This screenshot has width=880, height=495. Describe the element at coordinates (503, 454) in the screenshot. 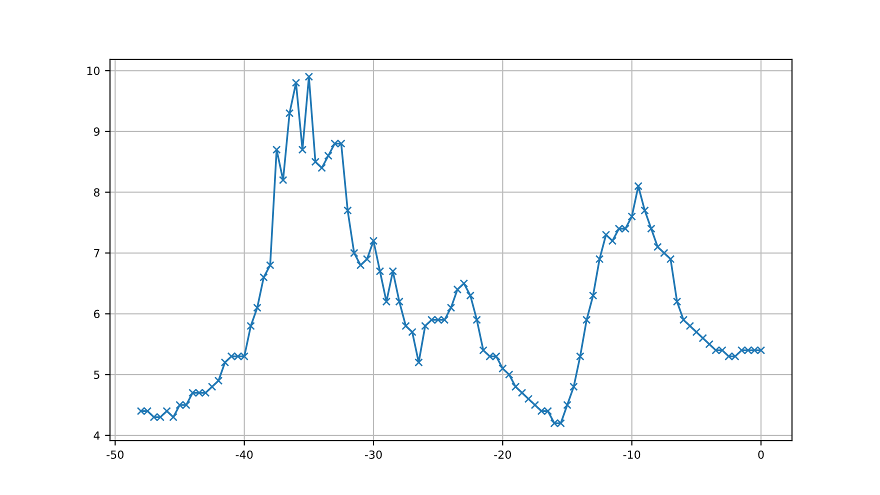

I see `x-tick-label: -20` at that location.